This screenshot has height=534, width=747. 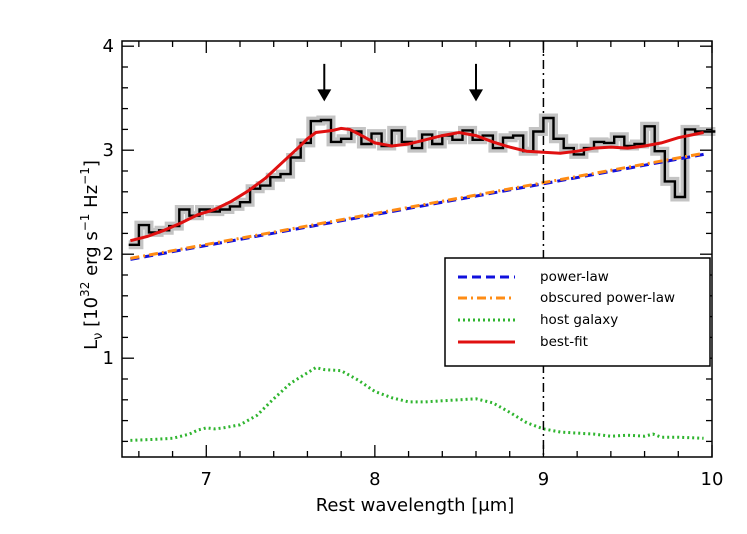 What do you see at coordinates (574, 277) in the screenshot?
I see `legend-label-power-law: power-law` at bounding box center [574, 277].